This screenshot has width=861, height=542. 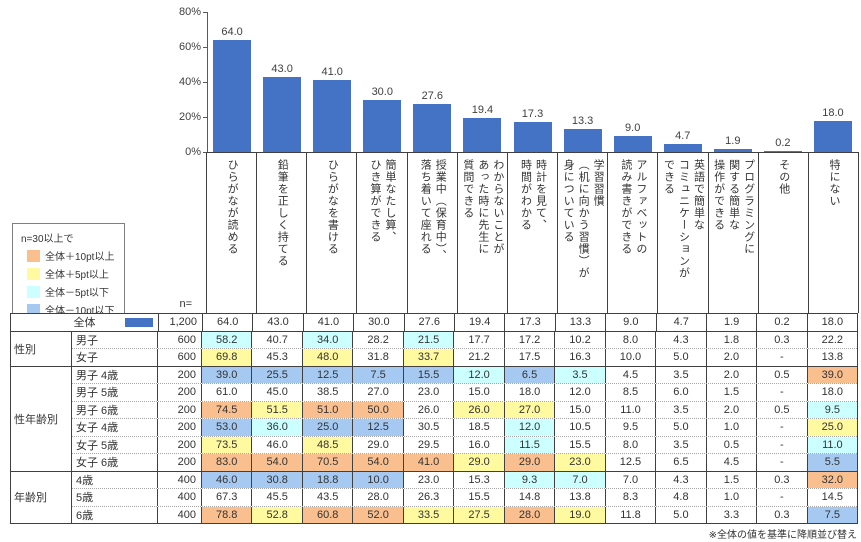 I want to click on data-cell: 0.5, so click(x=782, y=409).